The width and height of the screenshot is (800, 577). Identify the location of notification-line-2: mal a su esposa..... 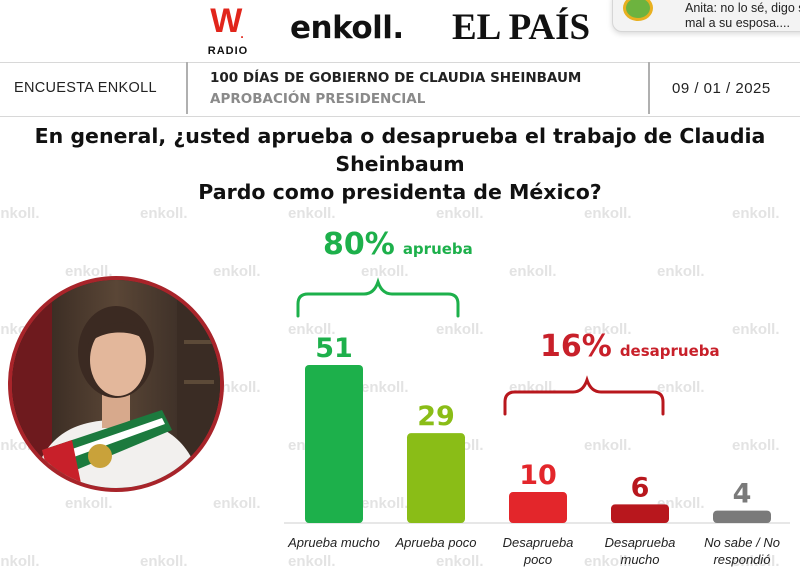
(737, 23).